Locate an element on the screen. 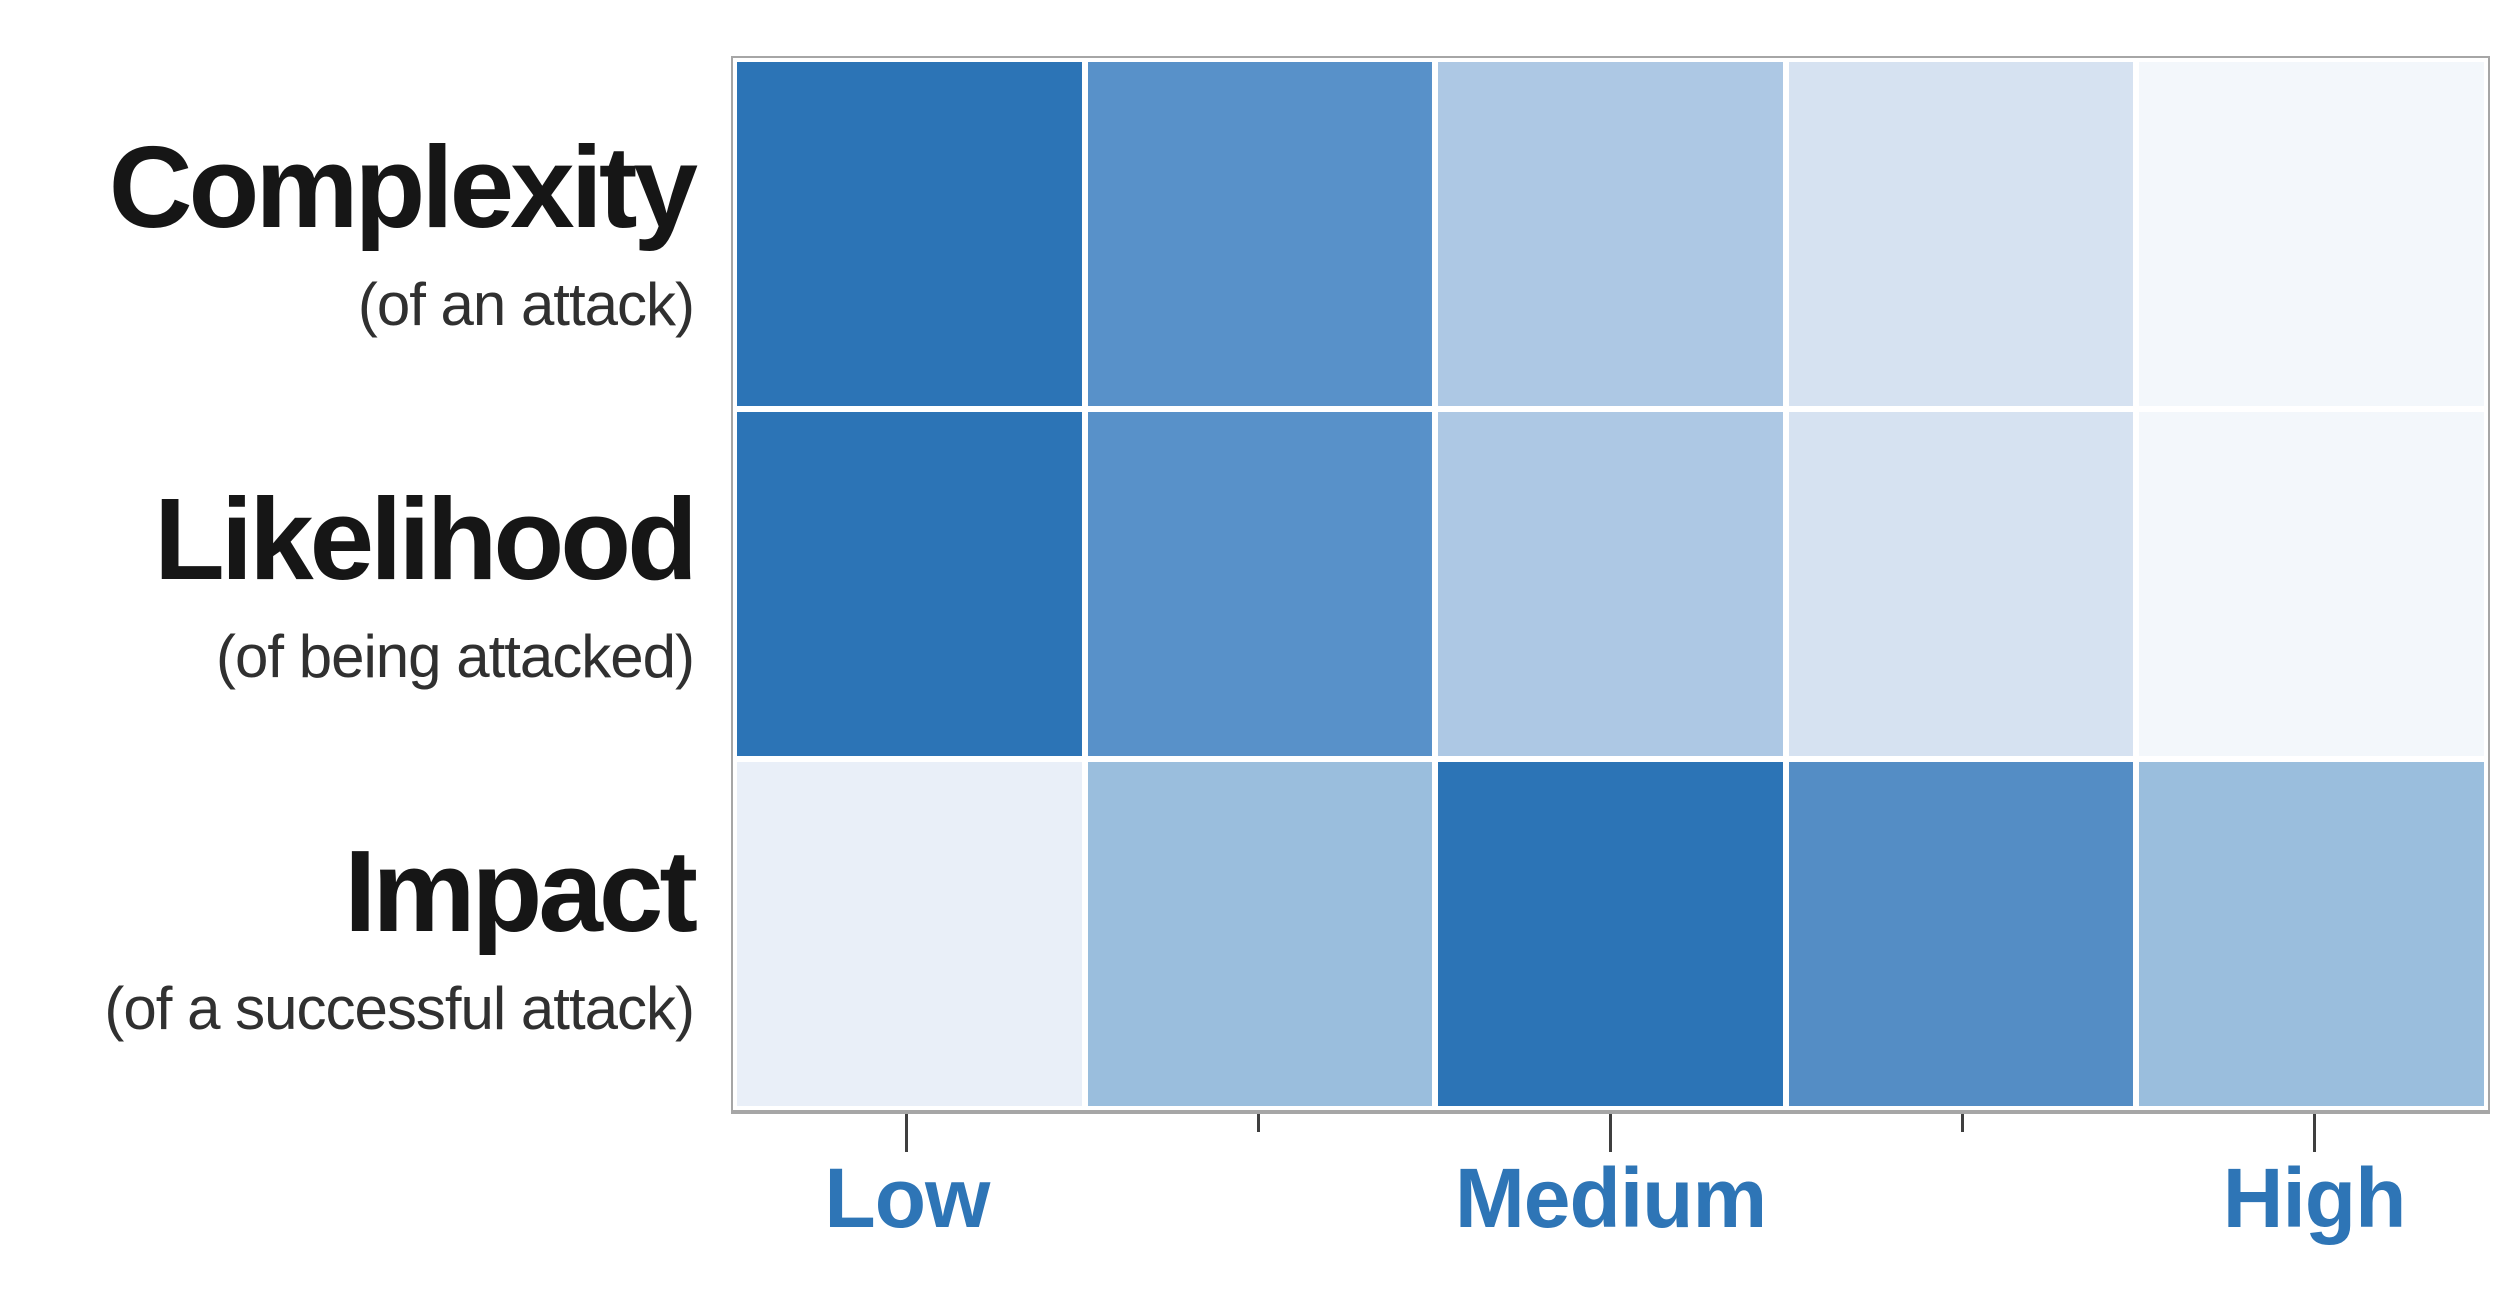 This screenshot has height=1312, width=2500. row-label-subtitle: (of an attack) is located at coordinates (526, 304).